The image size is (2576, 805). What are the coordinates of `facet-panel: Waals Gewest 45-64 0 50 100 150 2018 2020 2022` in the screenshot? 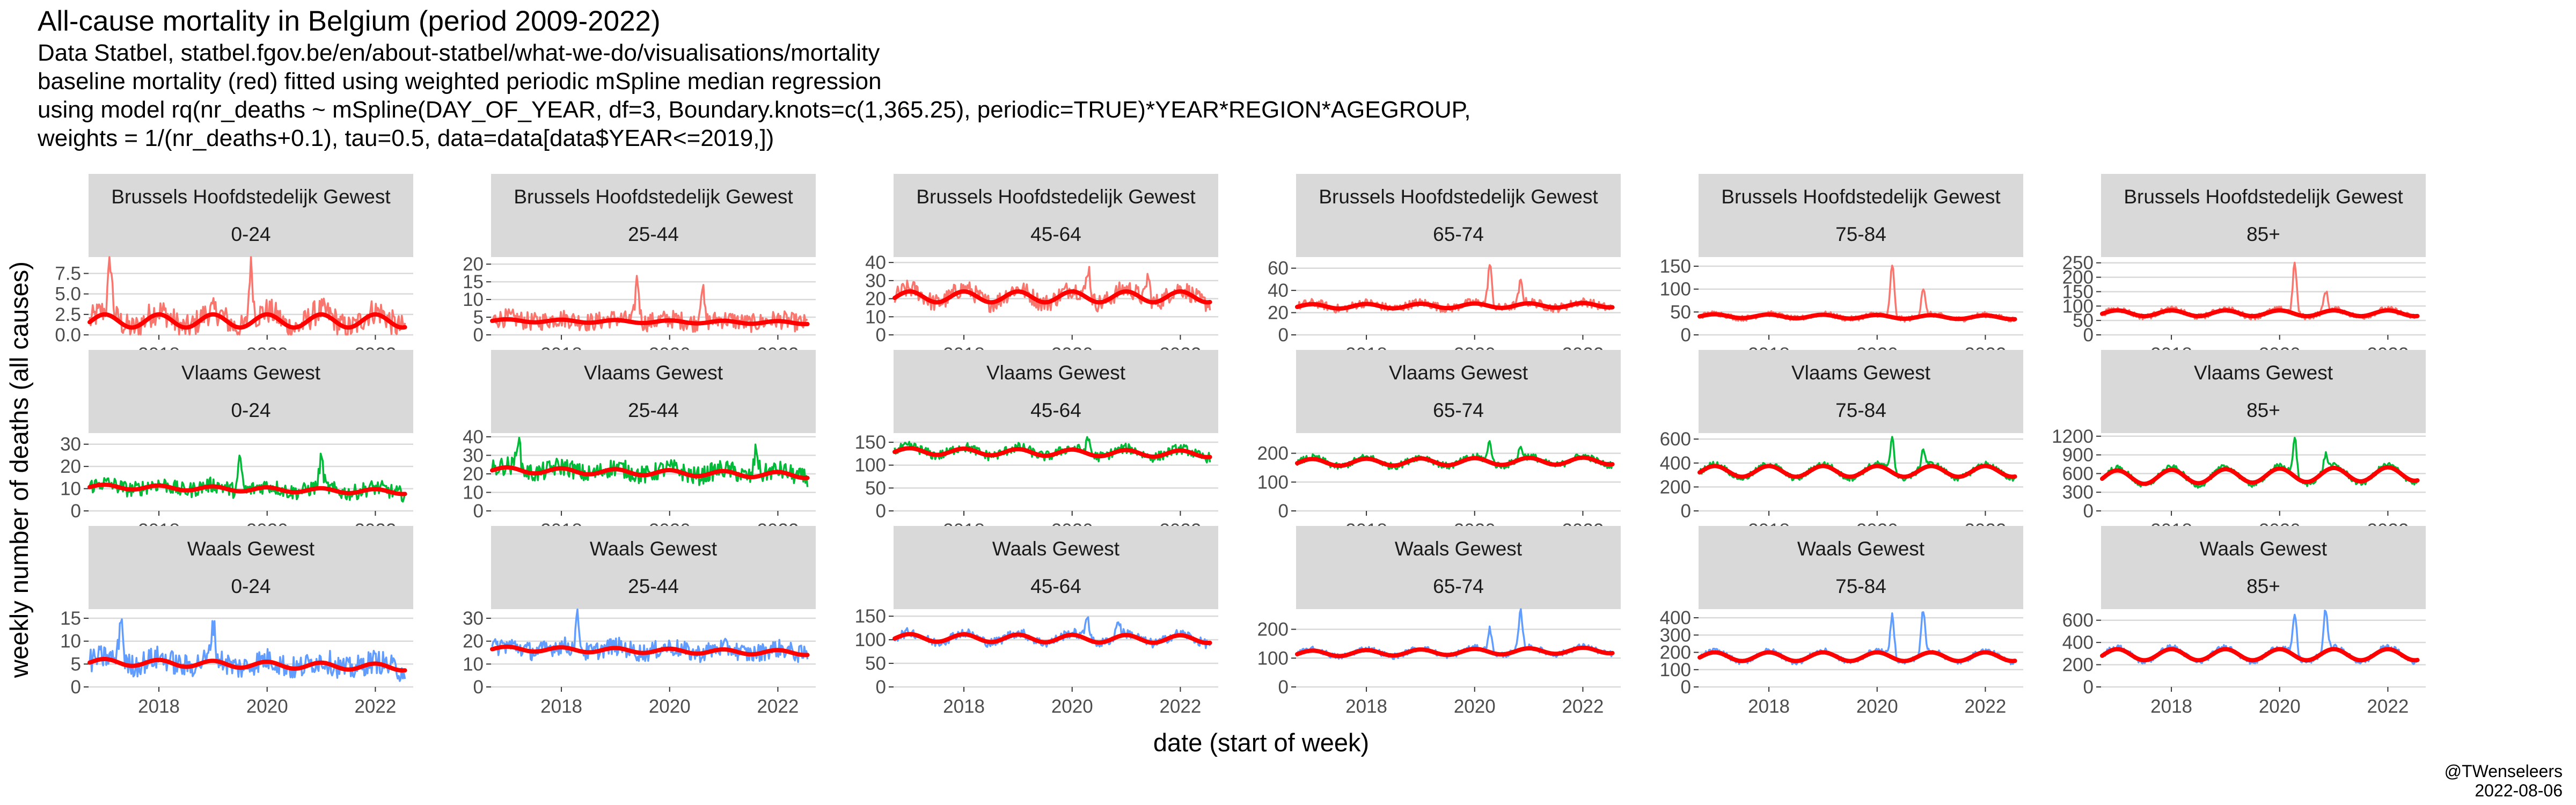 It's located at (1036, 621).